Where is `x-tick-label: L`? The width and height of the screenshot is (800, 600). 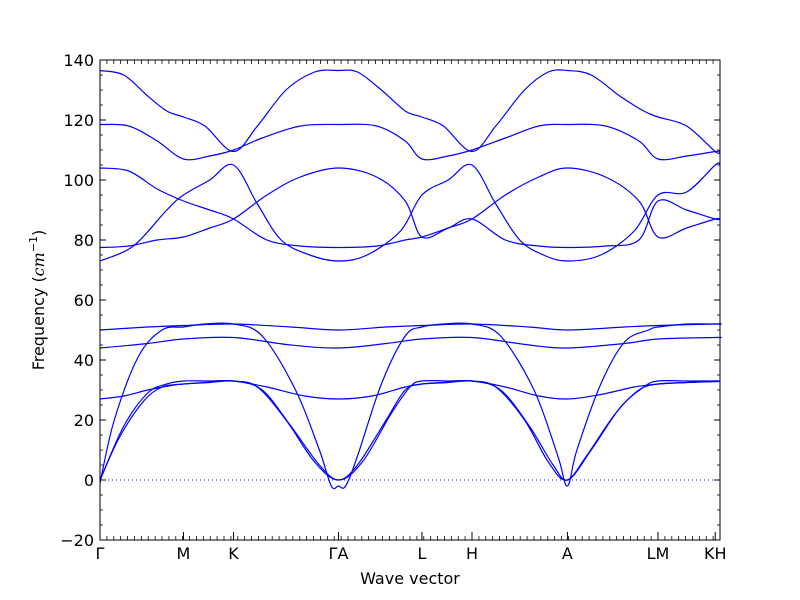 x-tick-label: L is located at coordinates (421, 553).